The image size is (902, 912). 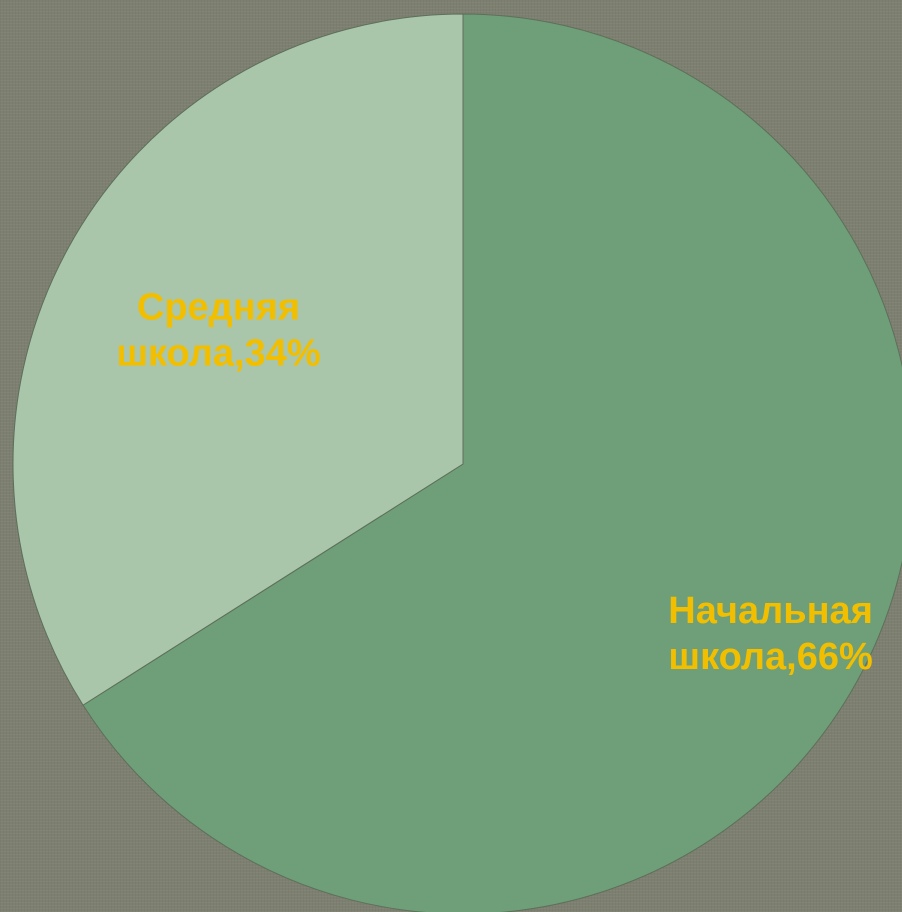 What do you see at coordinates (218, 354) in the screenshot?
I see `data-label-line: школа,34%` at bounding box center [218, 354].